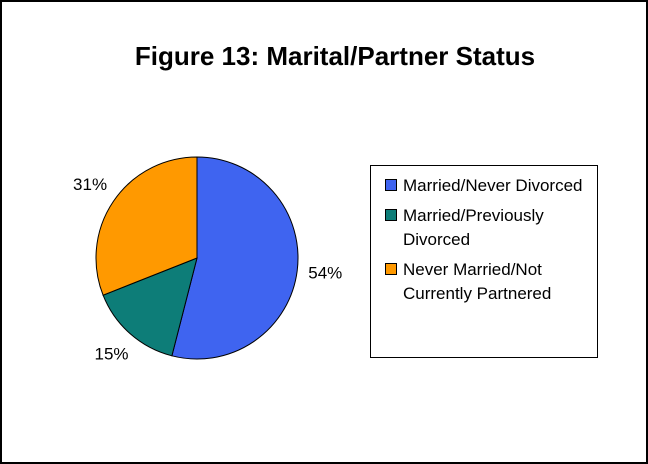 Image resolution: width=648 pixels, height=464 pixels. Describe the element at coordinates (473, 227) in the screenshot. I see `legend-label: Married/Previously Divorced` at that location.